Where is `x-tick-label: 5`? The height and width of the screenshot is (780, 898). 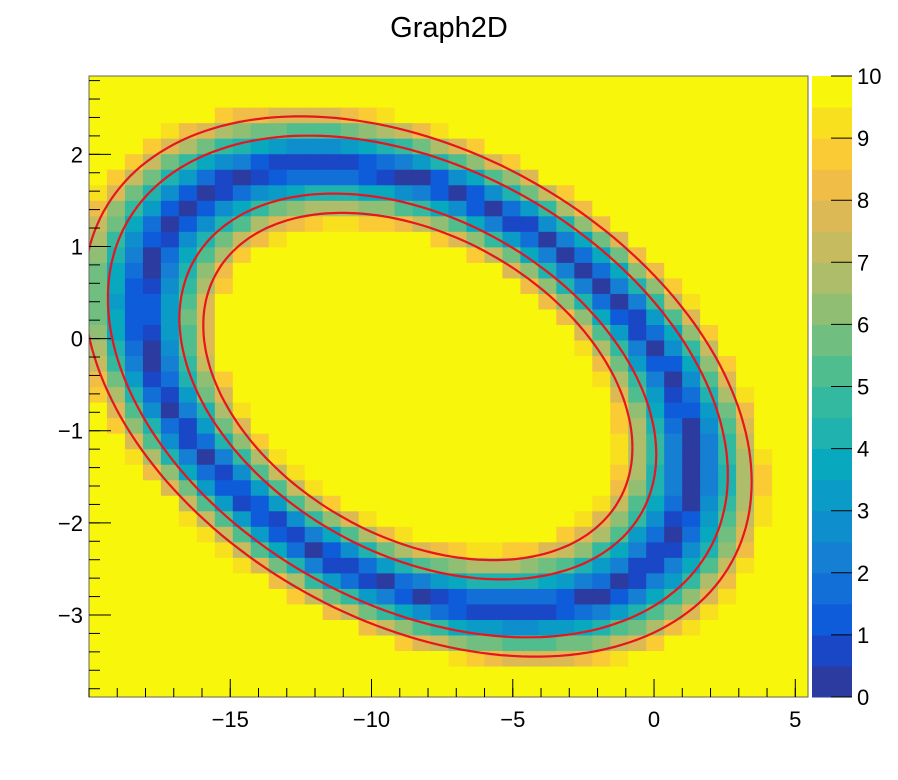 x-tick-label: 5 is located at coordinates (795, 719).